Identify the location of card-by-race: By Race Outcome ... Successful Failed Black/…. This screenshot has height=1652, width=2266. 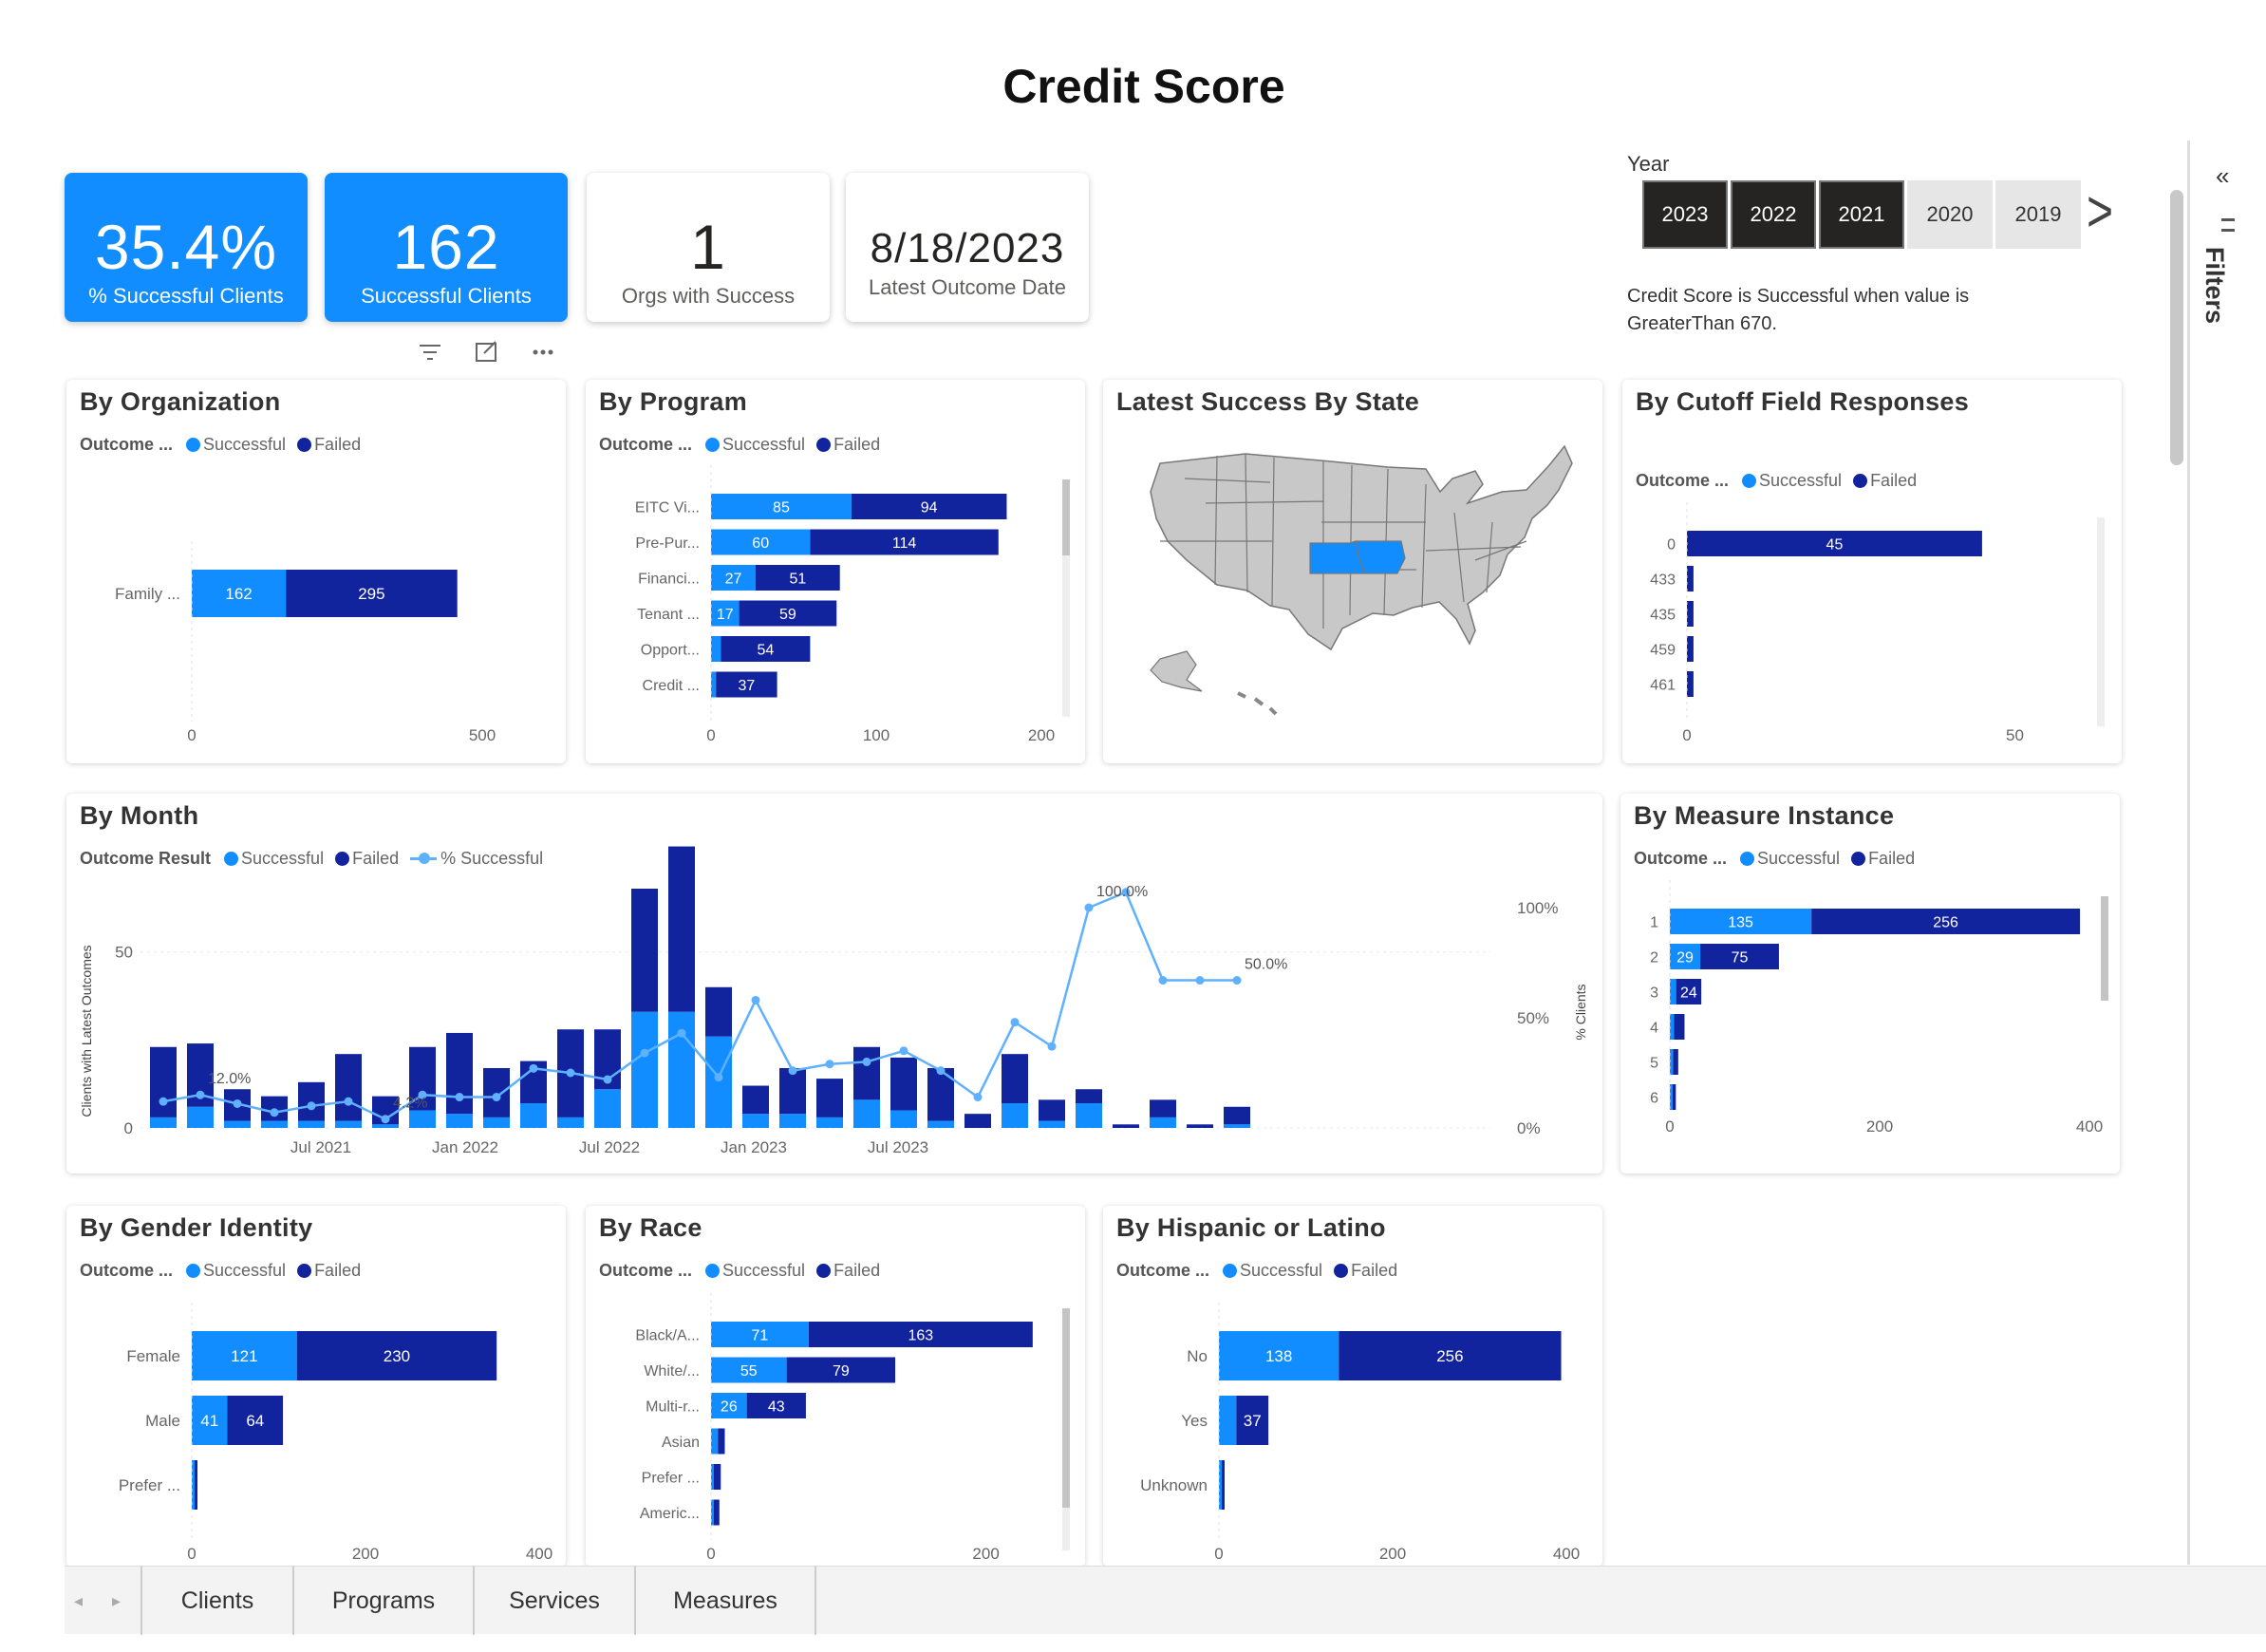
(835, 1386).